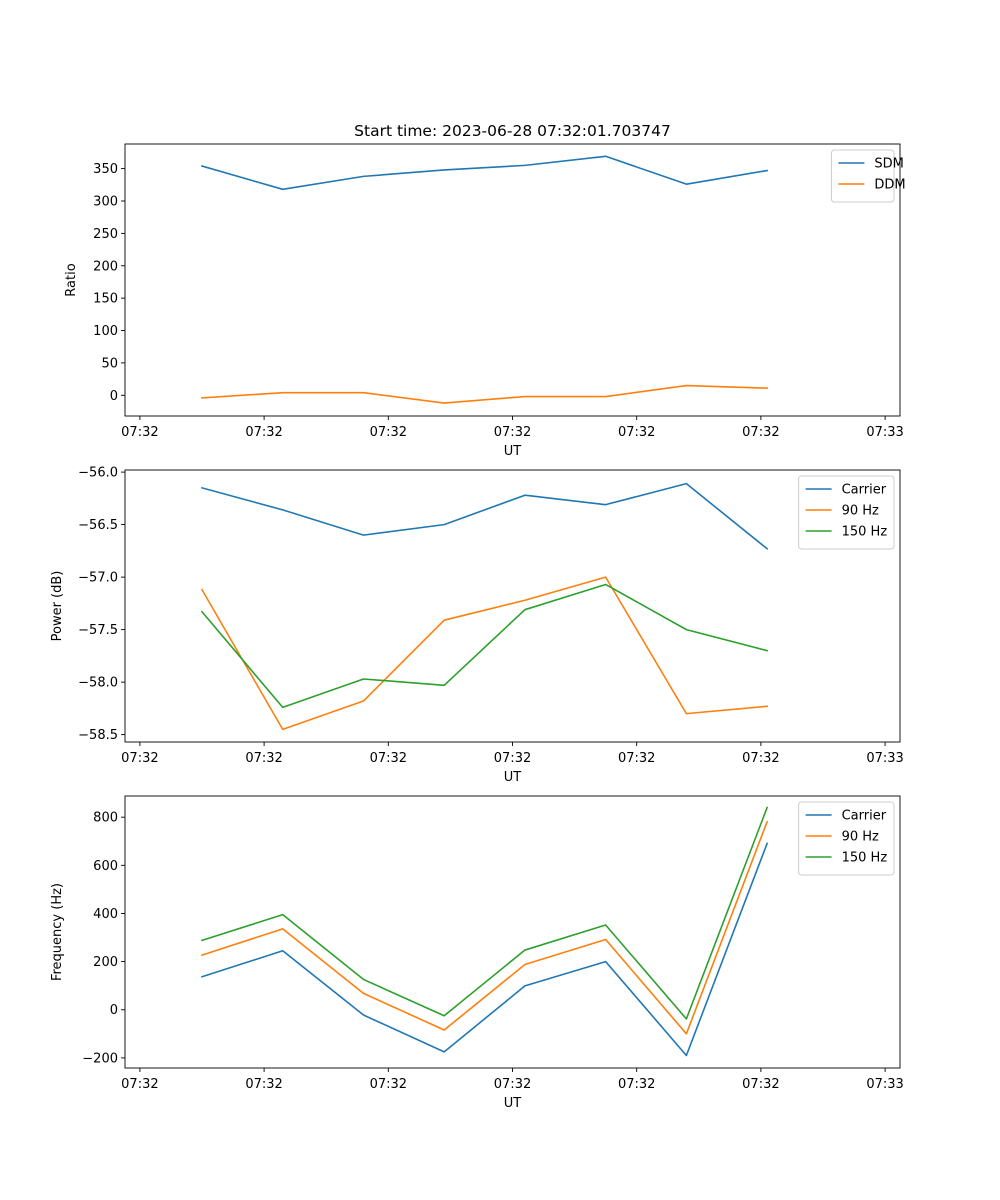 The width and height of the screenshot is (1000, 1200). Describe the element at coordinates (889, 185) in the screenshot. I see `legend-entry: DDM` at that location.